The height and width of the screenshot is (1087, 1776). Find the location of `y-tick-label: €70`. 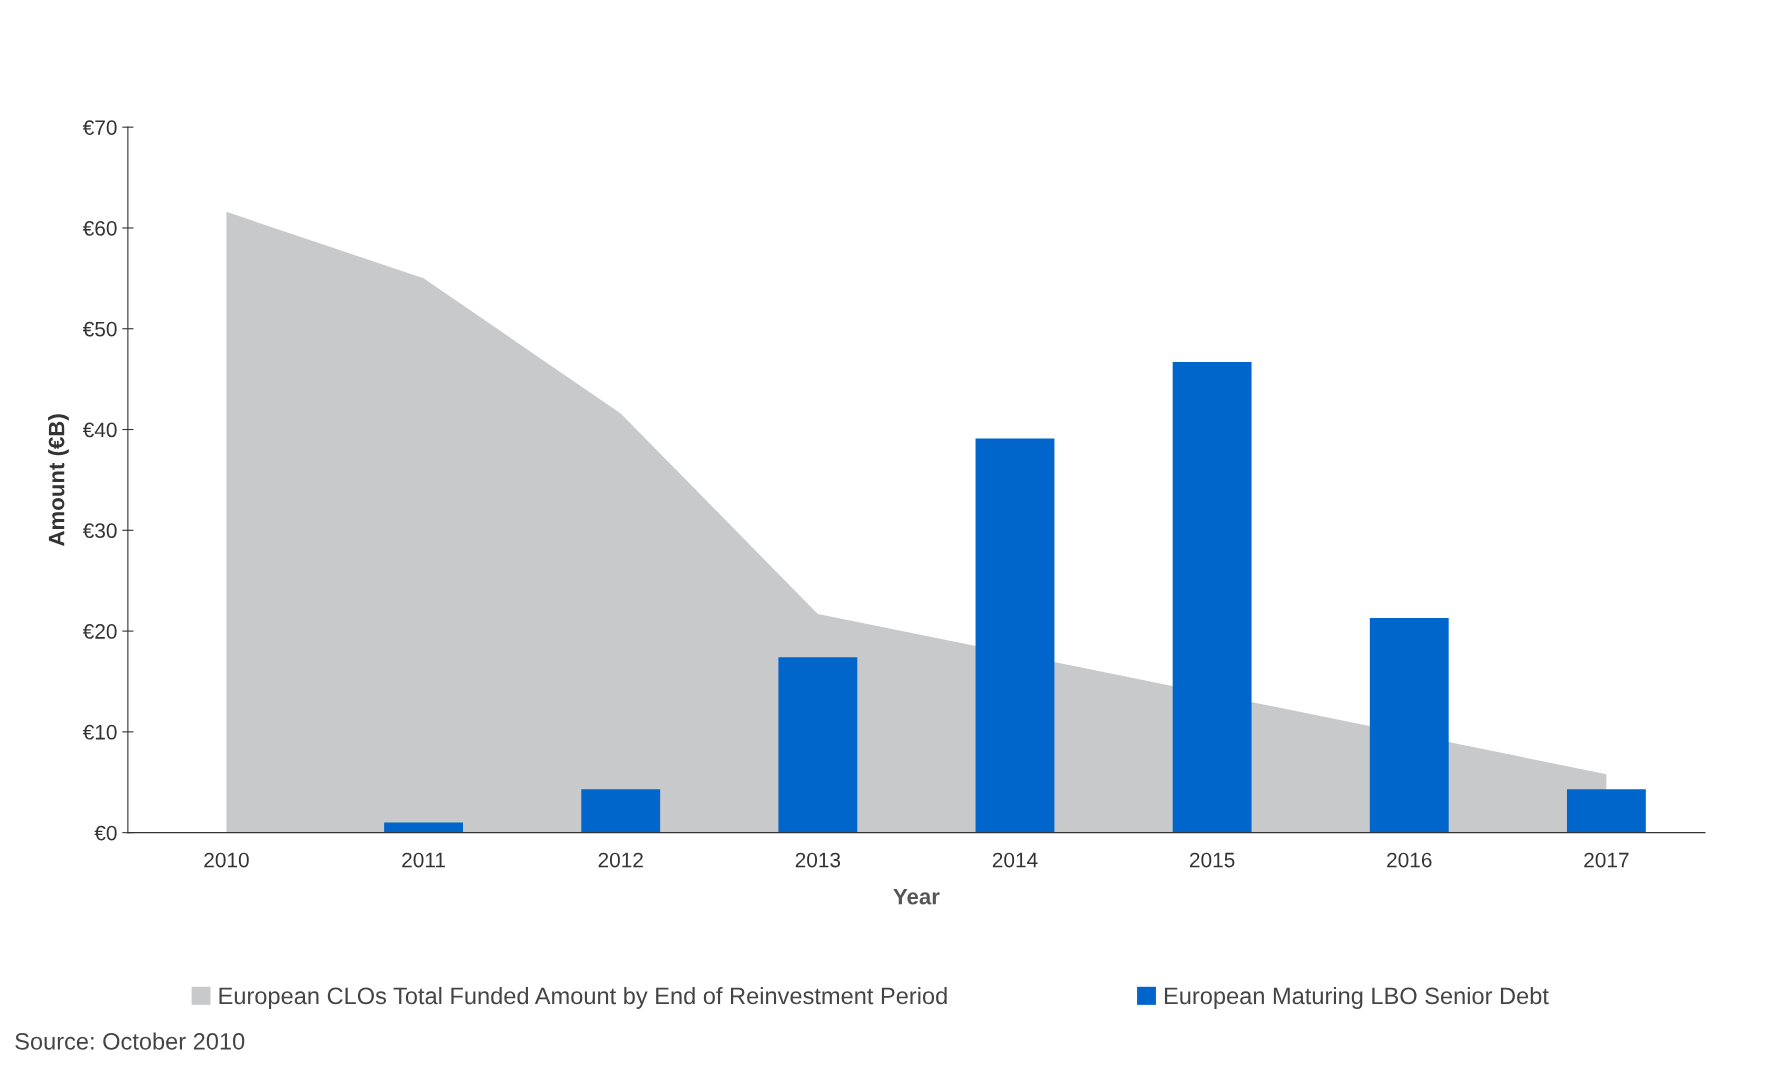

y-tick-label: €70 is located at coordinates (99, 127).